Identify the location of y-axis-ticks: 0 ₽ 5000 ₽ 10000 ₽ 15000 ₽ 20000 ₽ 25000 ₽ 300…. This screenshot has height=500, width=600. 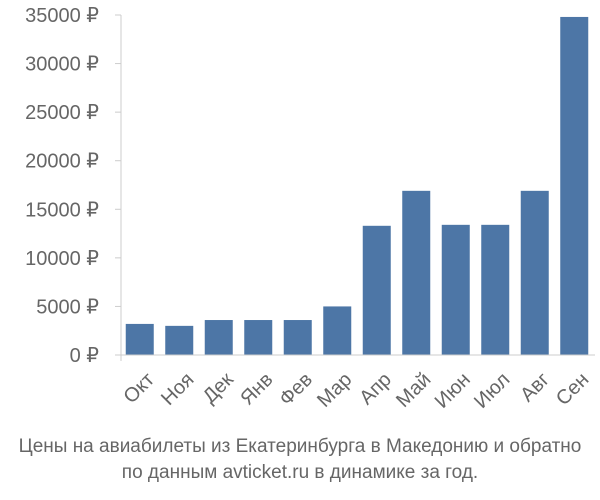
(73, 186).